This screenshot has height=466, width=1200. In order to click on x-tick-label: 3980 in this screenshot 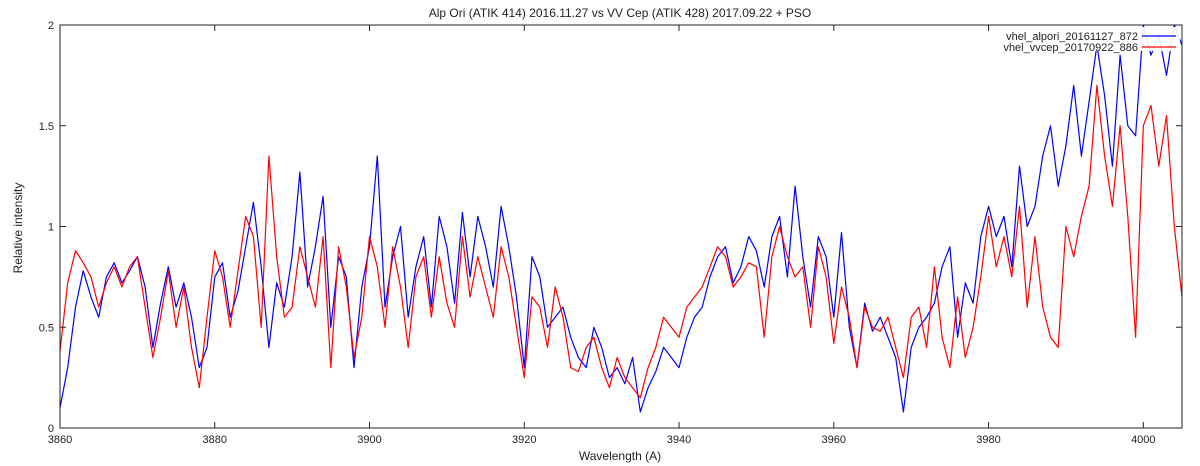, I will do `click(988, 440)`.